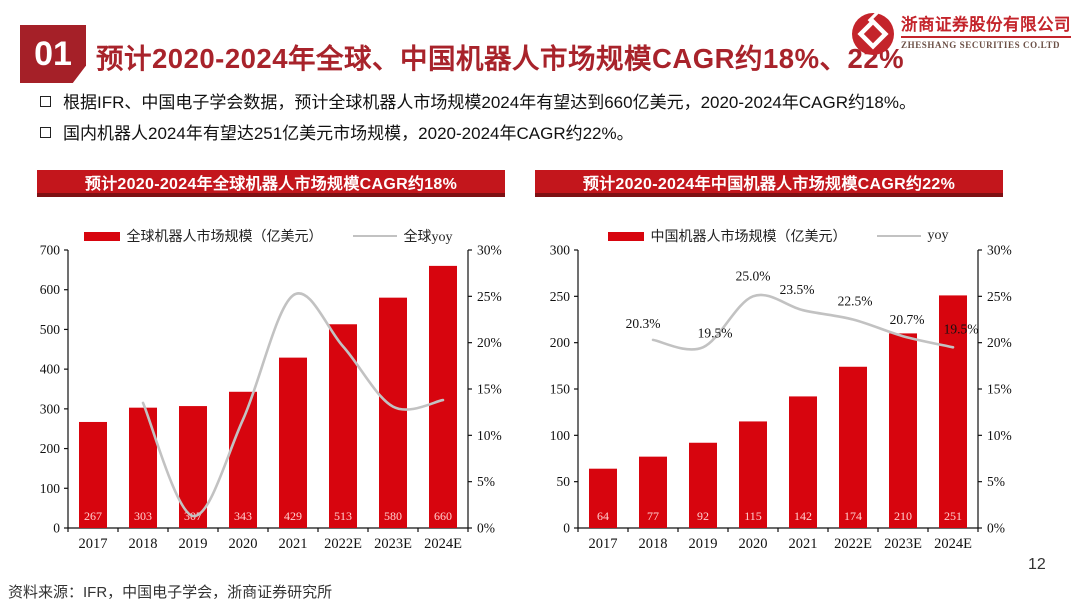 Image resolution: width=1080 pixels, height=608 pixels. I want to click on right-tick-label: 5%, so click(996, 481).